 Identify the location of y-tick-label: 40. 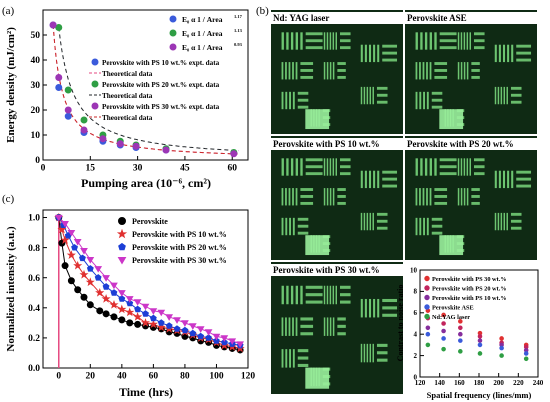
(36, 61).